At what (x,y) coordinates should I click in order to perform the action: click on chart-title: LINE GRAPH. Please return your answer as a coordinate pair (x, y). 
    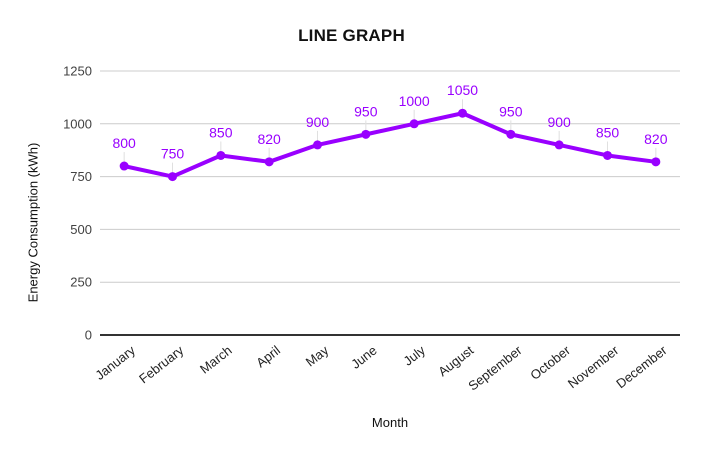
    Looking at the image, I should click on (351, 35).